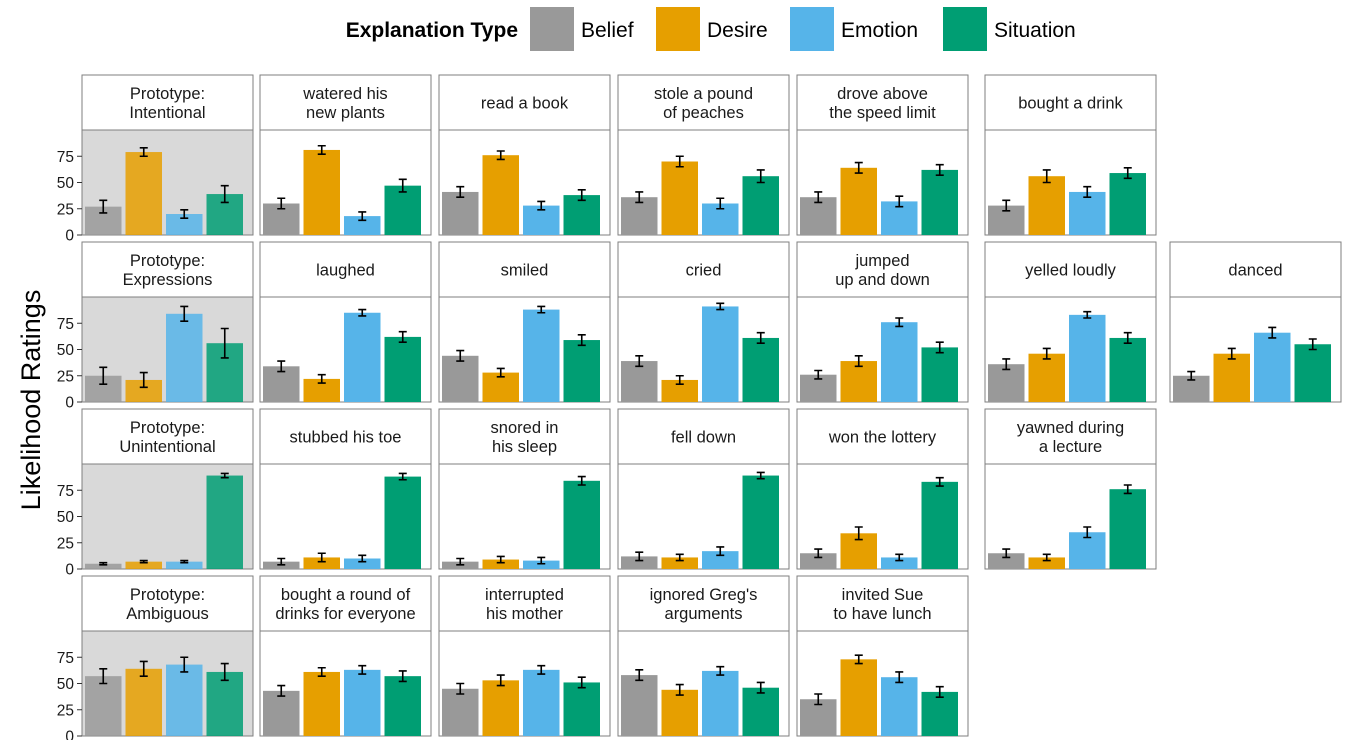 The width and height of the screenshot is (1347, 740). Describe the element at coordinates (167, 113) in the screenshot. I see `facet-title: Intentional` at that location.